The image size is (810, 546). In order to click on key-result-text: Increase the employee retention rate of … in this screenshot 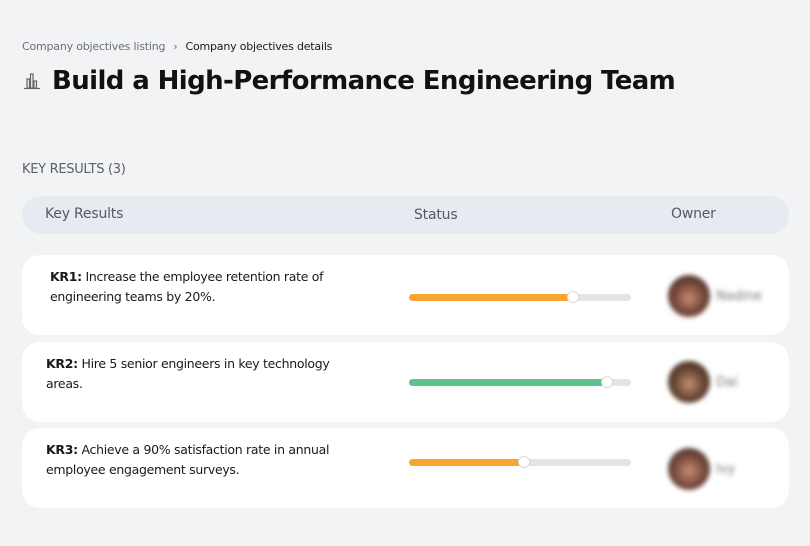, I will do `click(187, 286)`.